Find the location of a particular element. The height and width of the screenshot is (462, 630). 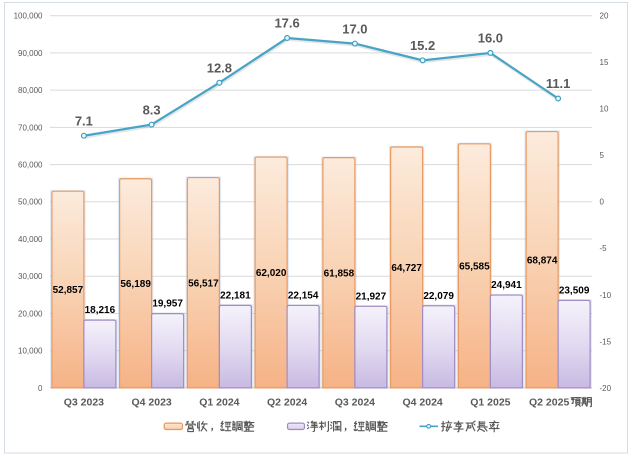

svg-text: Q3 2023 is located at coordinates (84, 402).